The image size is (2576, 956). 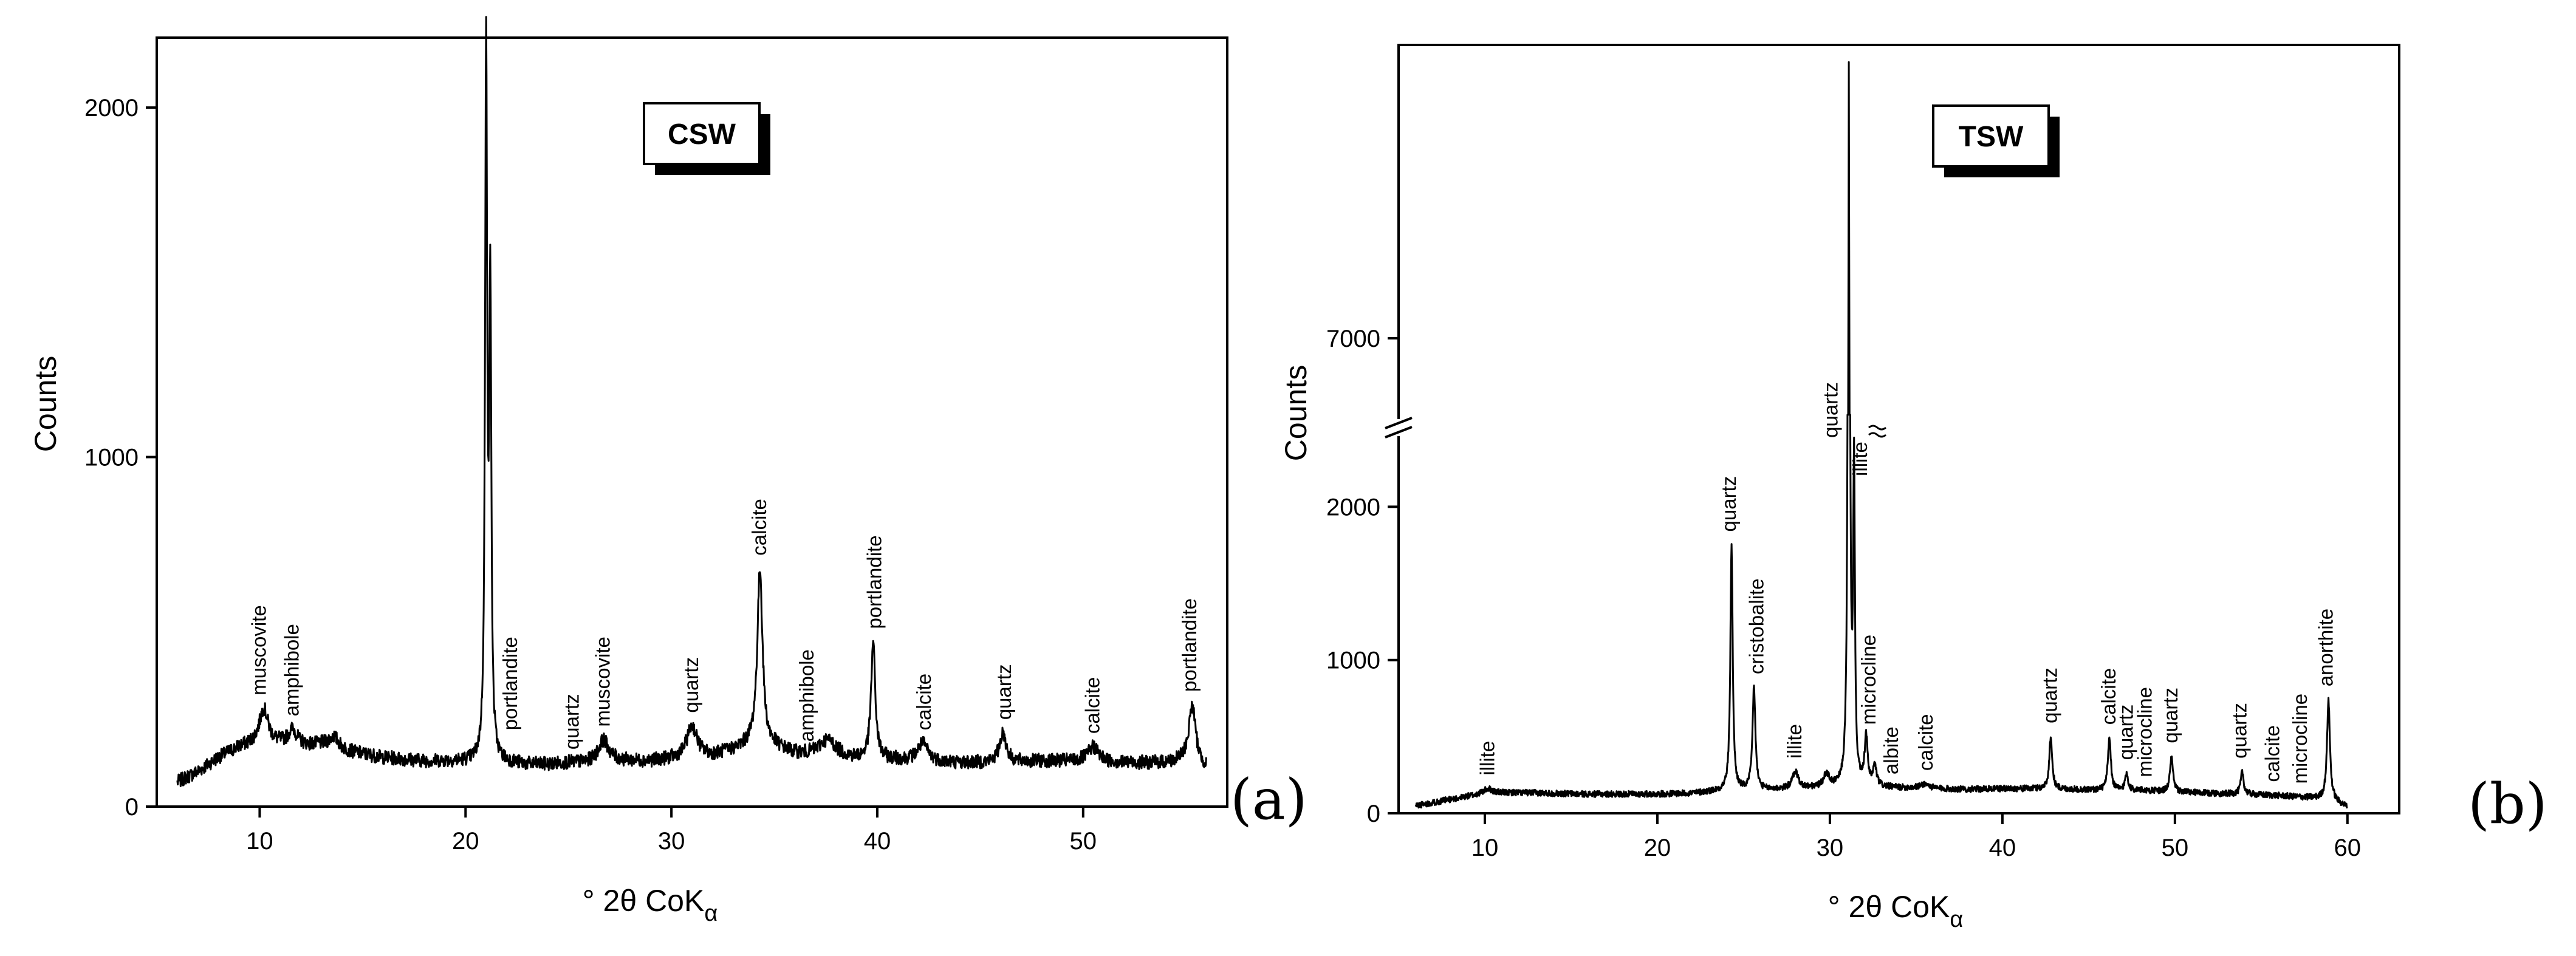 What do you see at coordinates (1891, 750) in the screenshot?
I see `peak-label-b-7: albite` at bounding box center [1891, 750].